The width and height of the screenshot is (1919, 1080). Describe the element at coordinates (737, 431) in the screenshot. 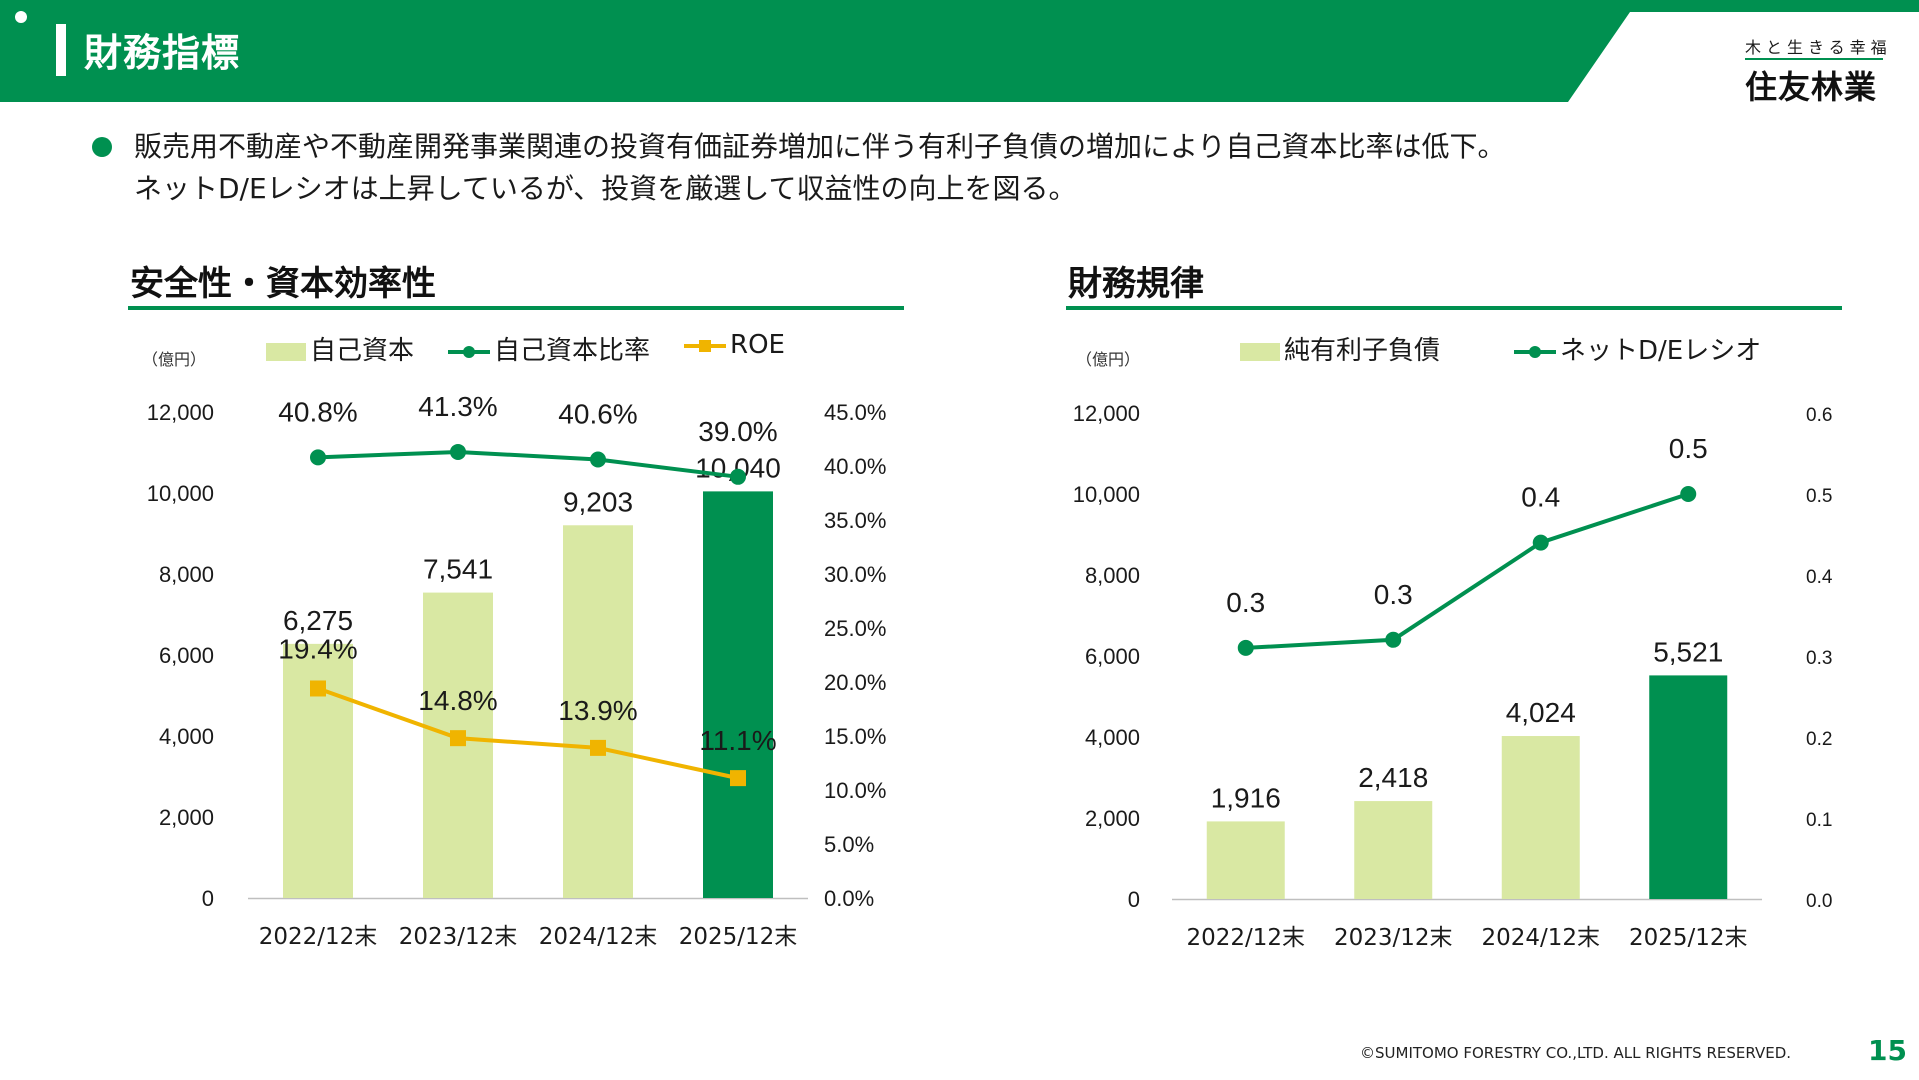

I see `left-line-label-1-3: 39.0%` at that location.